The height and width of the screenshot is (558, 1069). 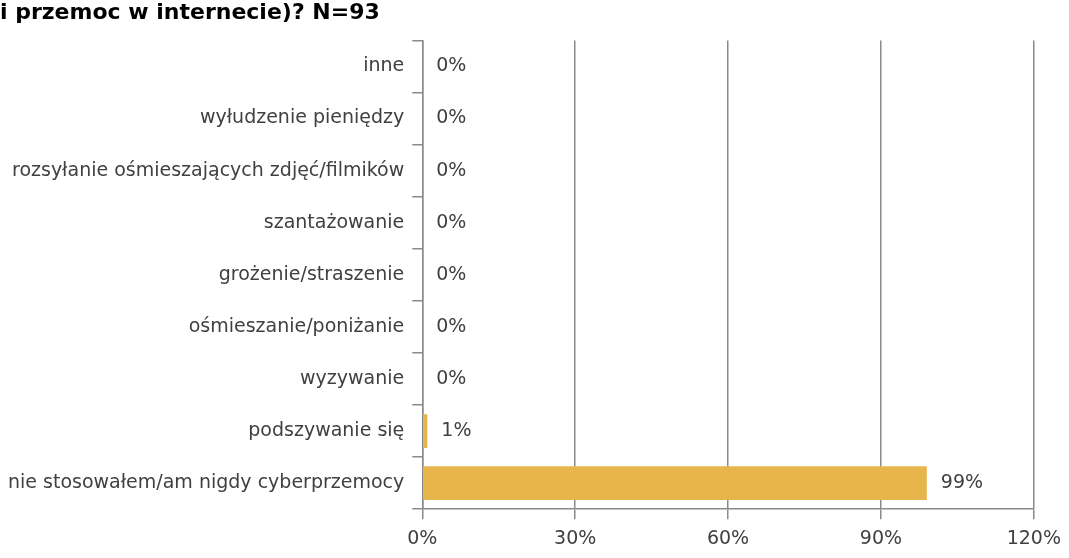 I want to click on y-tick-label: podszywanie się, so click(x=326, y=429).